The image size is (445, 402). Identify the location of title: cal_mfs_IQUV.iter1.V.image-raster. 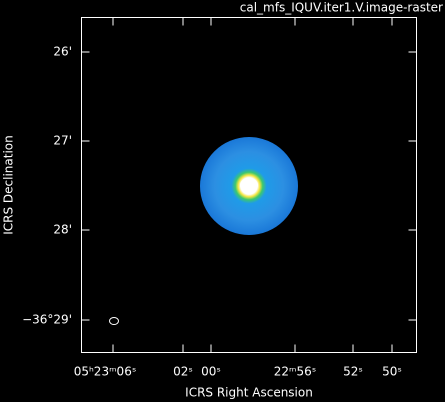
(341, 8).